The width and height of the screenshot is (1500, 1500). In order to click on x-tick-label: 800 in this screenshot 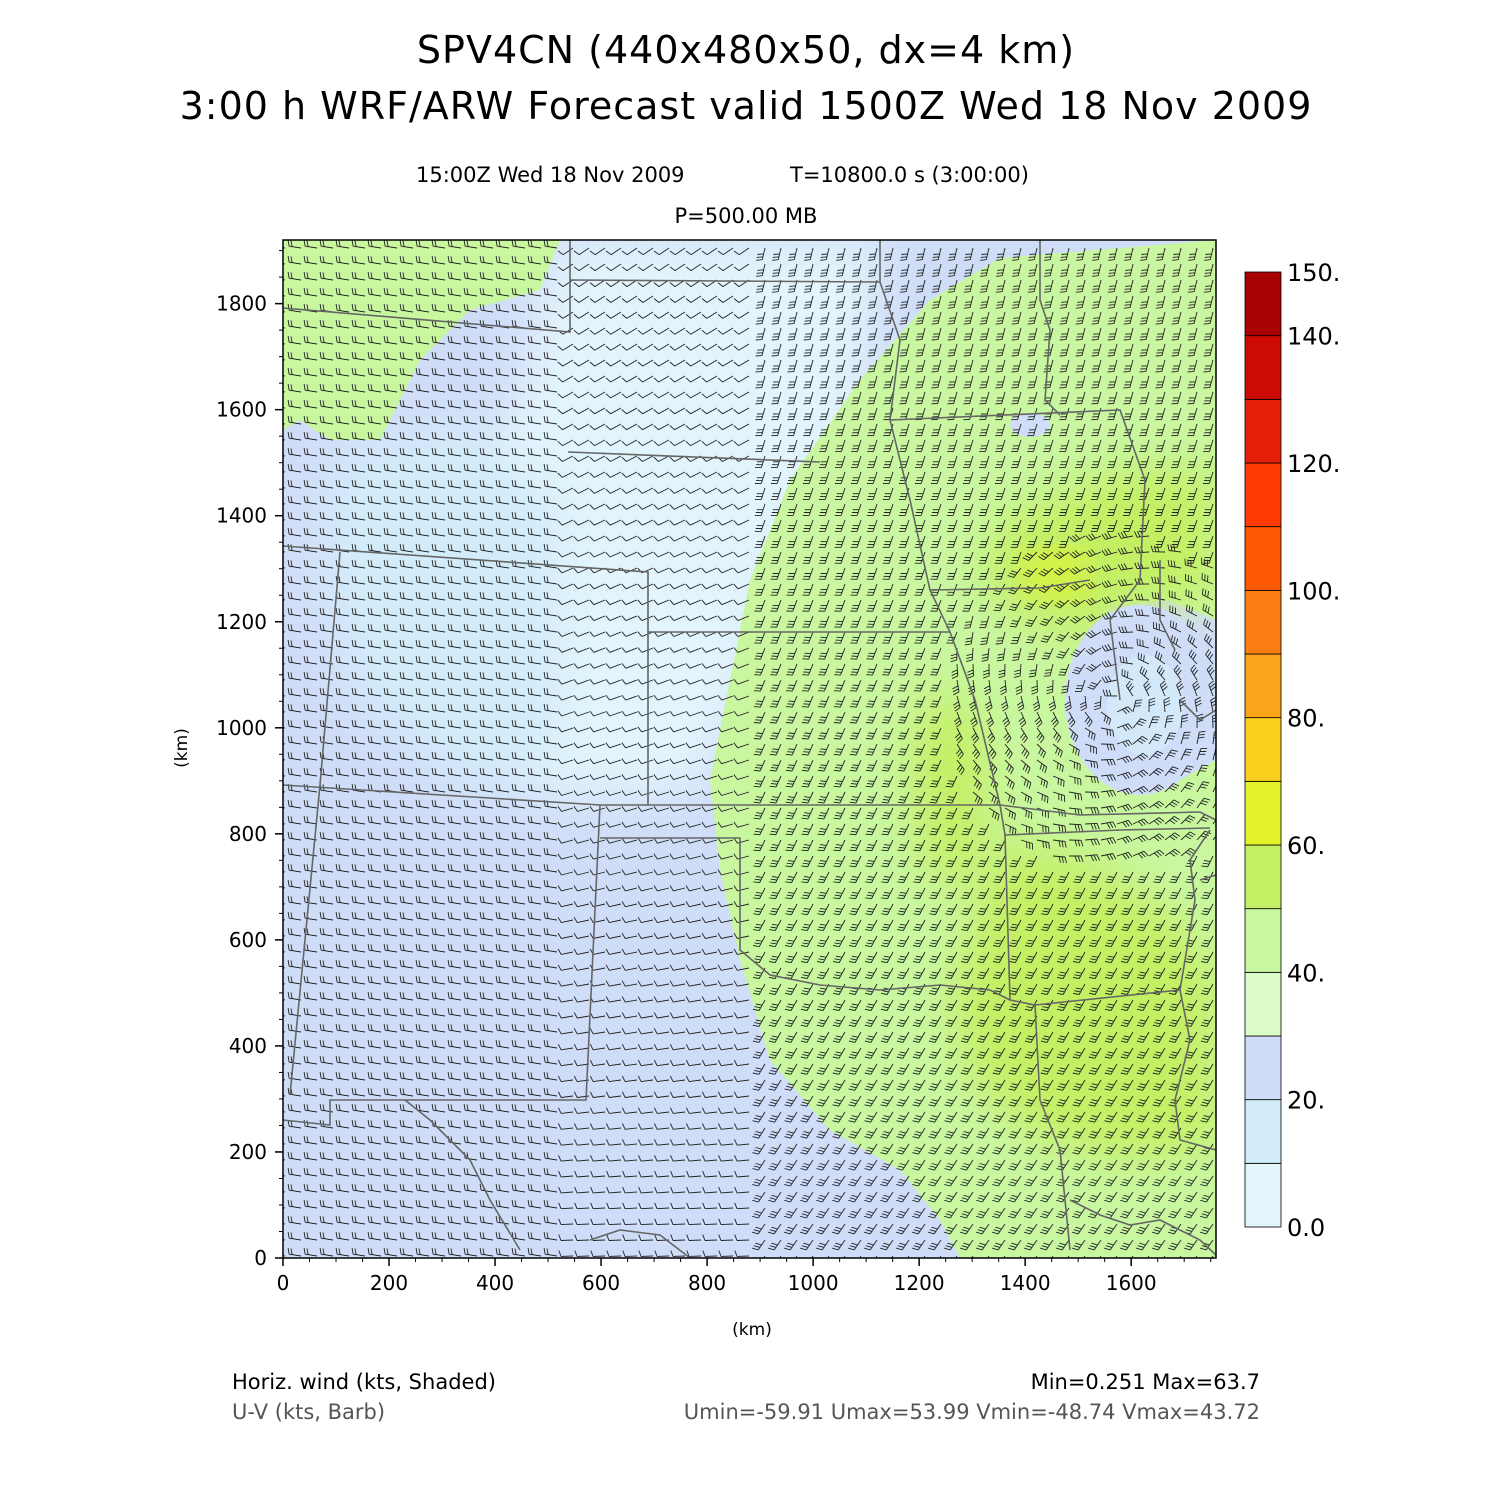, I will do `click(707, 1283)`.